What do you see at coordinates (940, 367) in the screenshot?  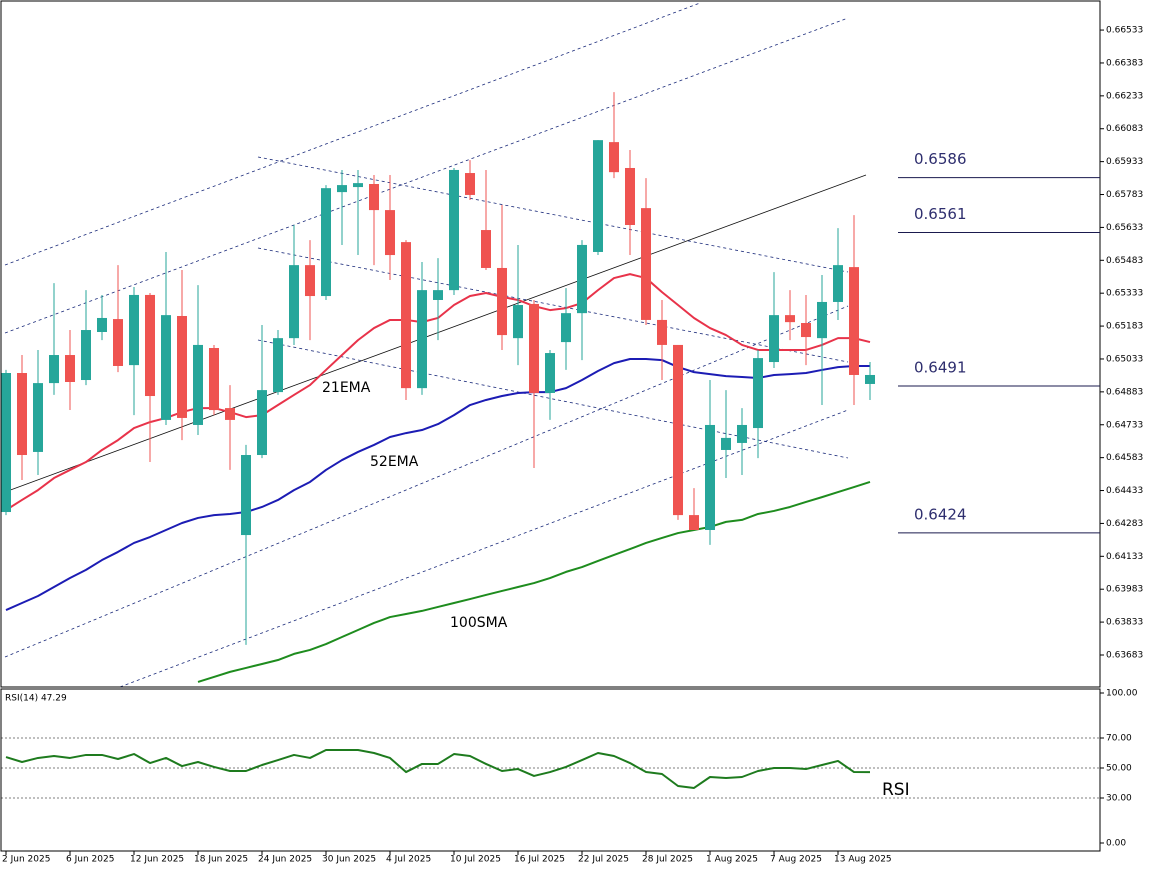 I see `level-label: 0.6491` at bounding box center [940, 367].